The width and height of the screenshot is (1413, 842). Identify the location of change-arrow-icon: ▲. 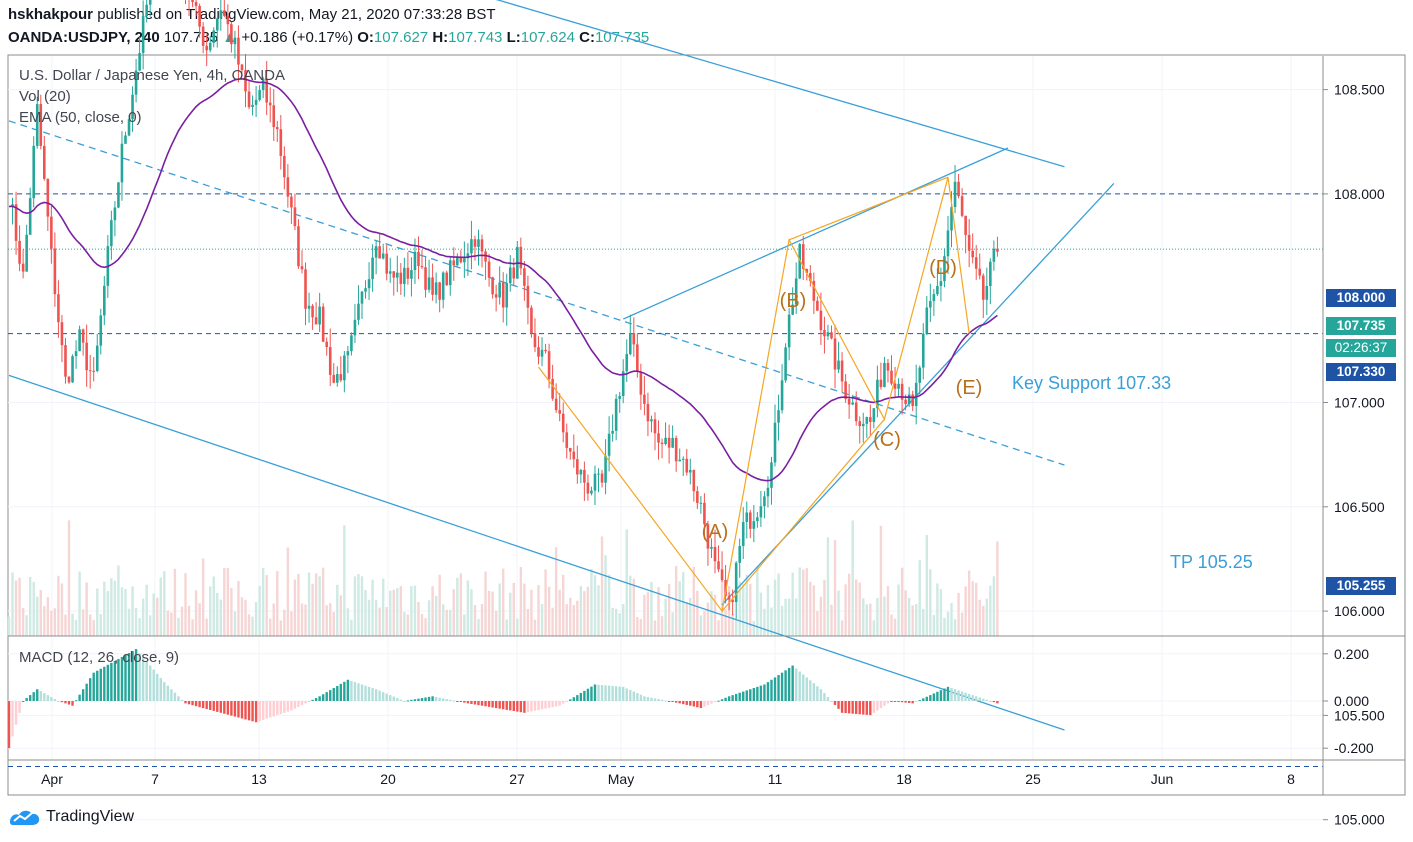
(230, 37).